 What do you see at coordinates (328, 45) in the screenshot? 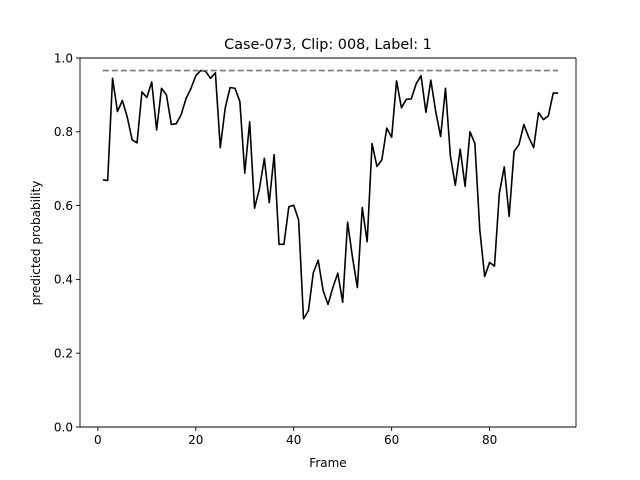
I see `chart-title: Case-073, Clip: 008, Label: 1` at bounding box center [328, 45].